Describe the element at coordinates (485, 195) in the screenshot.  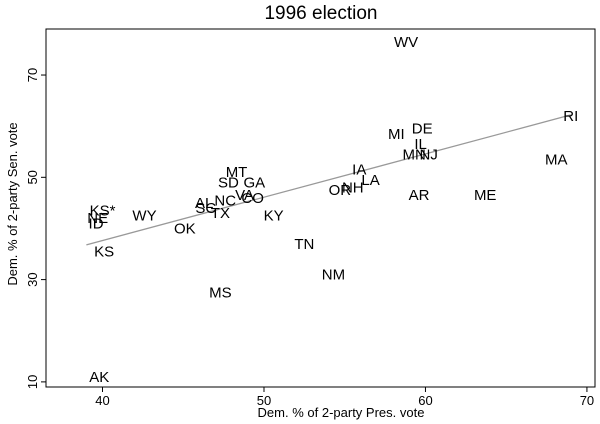
I see `data-point-label: ME` at that location.